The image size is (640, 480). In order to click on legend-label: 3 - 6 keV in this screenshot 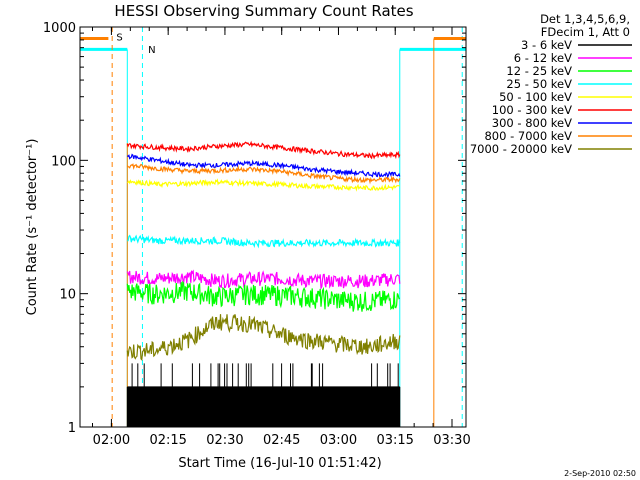, I will do `click(546, 45)`.